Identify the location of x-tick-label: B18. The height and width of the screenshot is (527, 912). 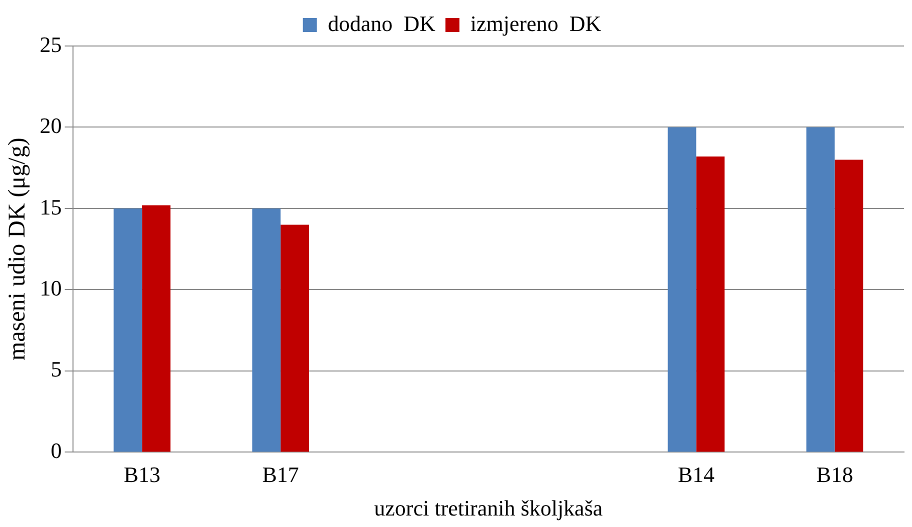
(835, 475).